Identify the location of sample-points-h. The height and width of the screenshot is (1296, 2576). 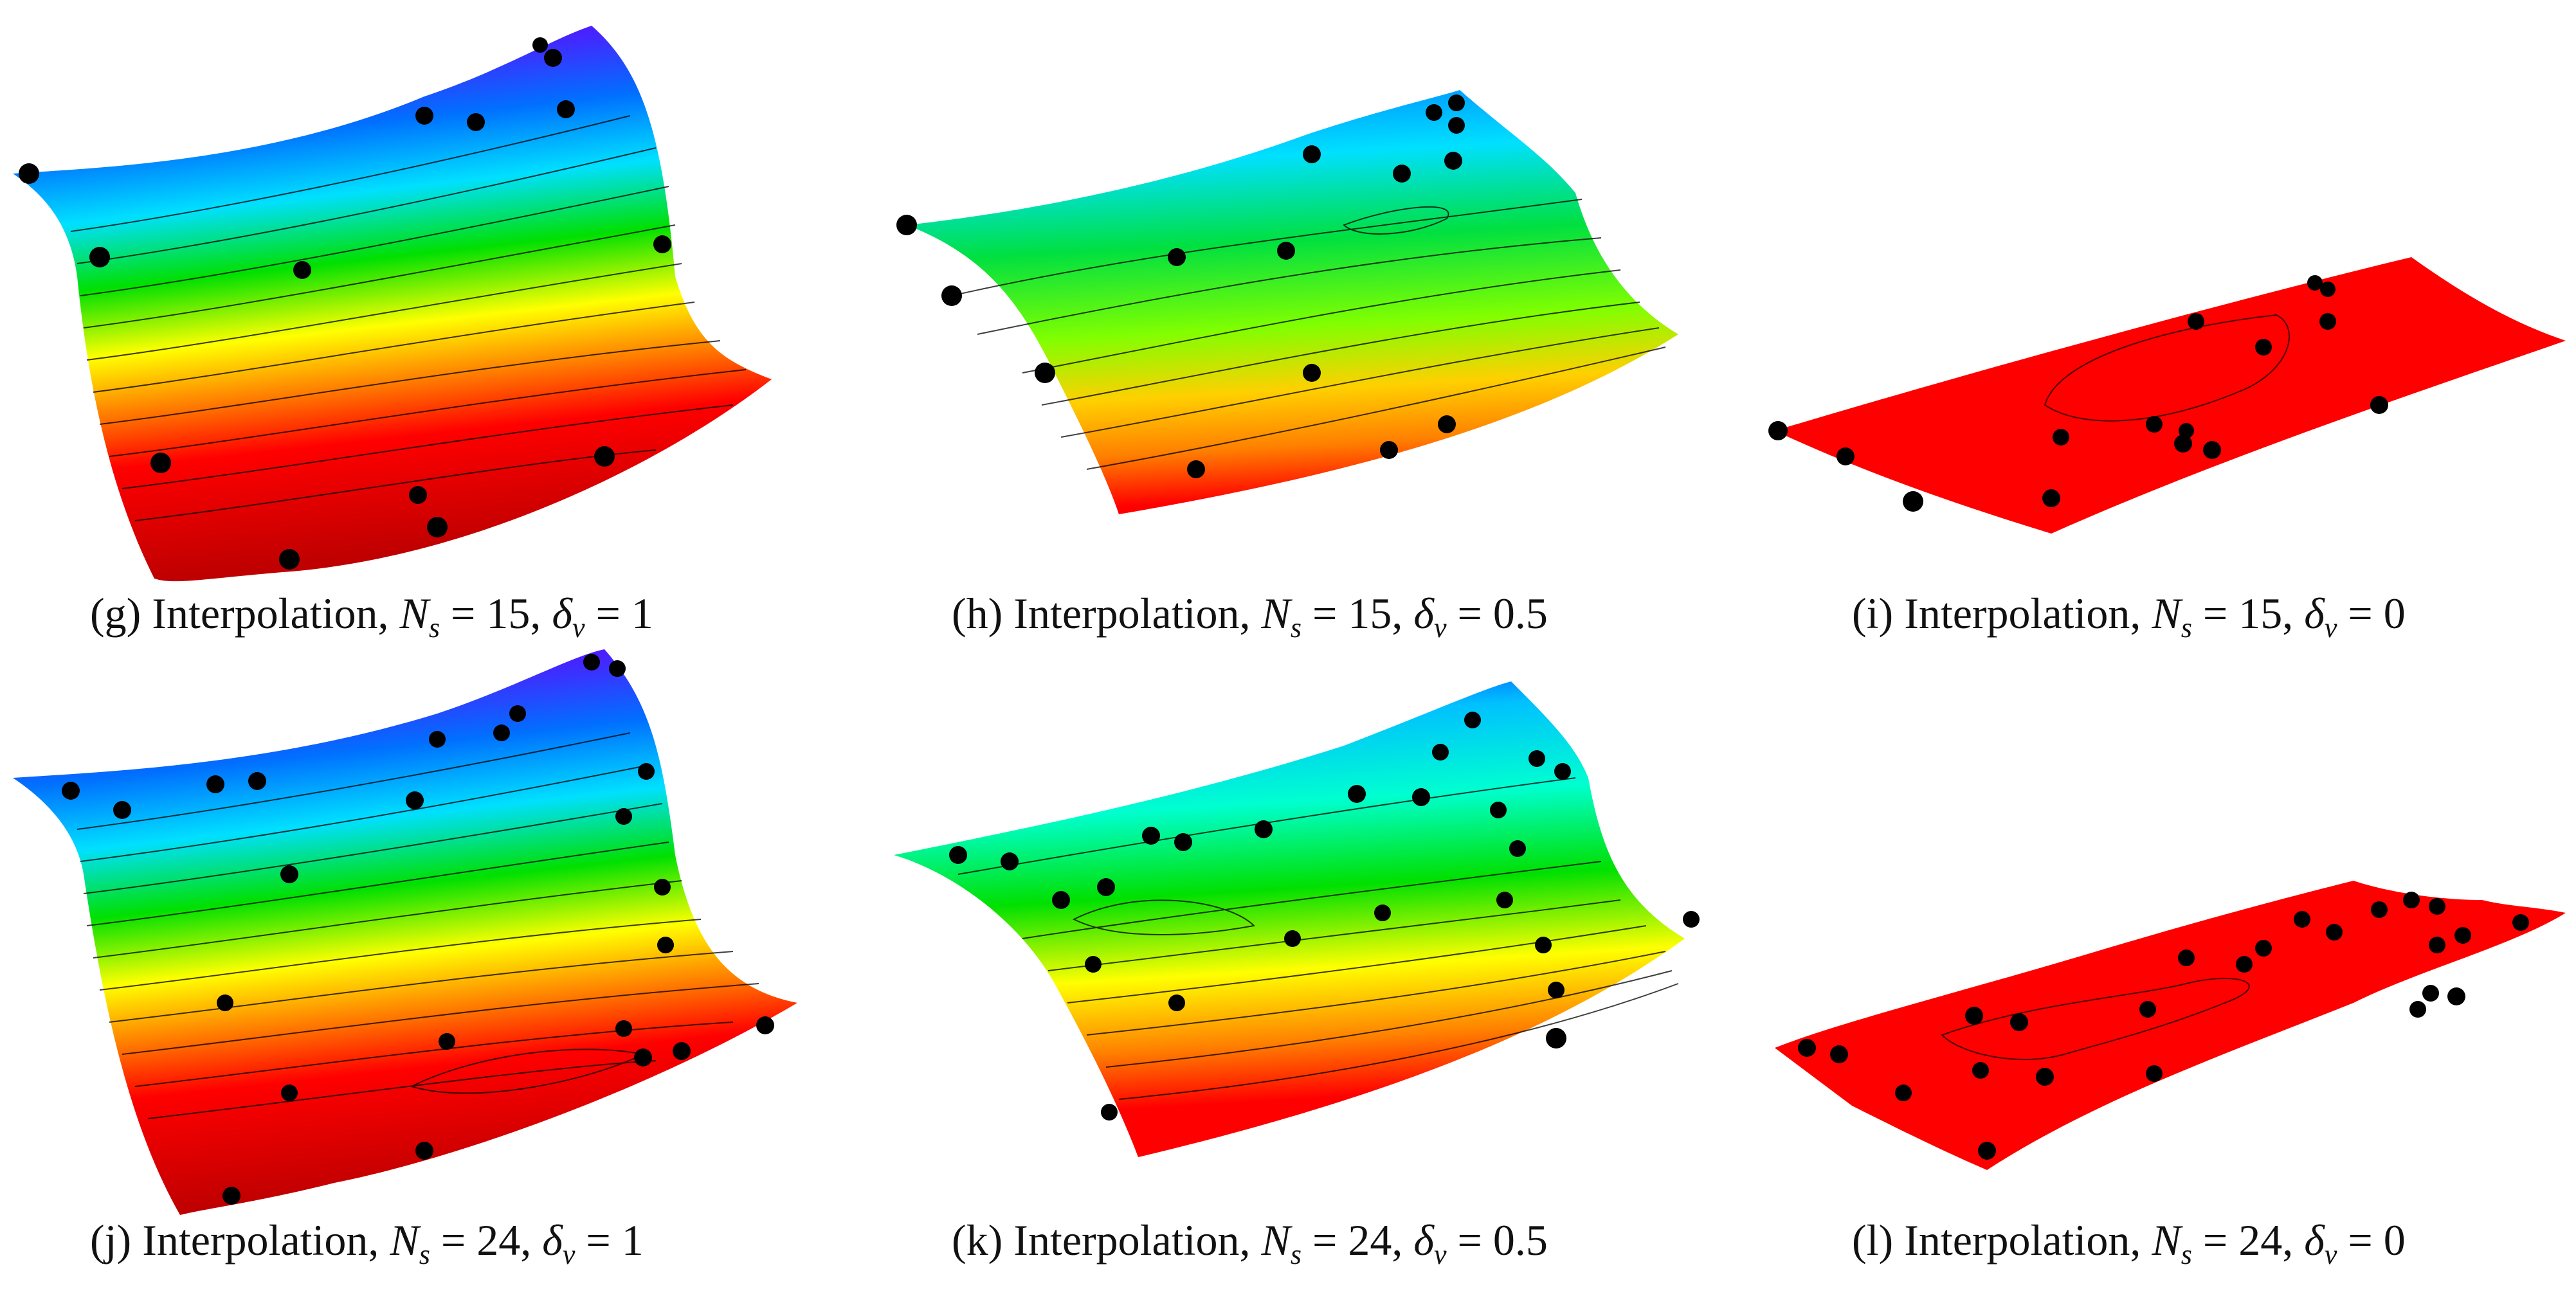
(1180, 286).